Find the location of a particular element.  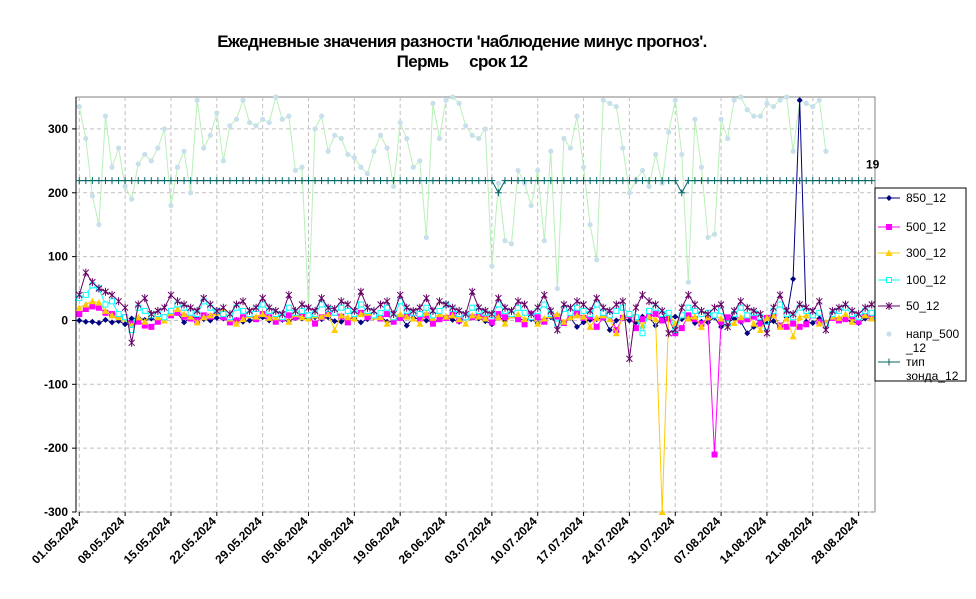

x-tick-label: 03.07.2024 is located at coordinates (468, 540).